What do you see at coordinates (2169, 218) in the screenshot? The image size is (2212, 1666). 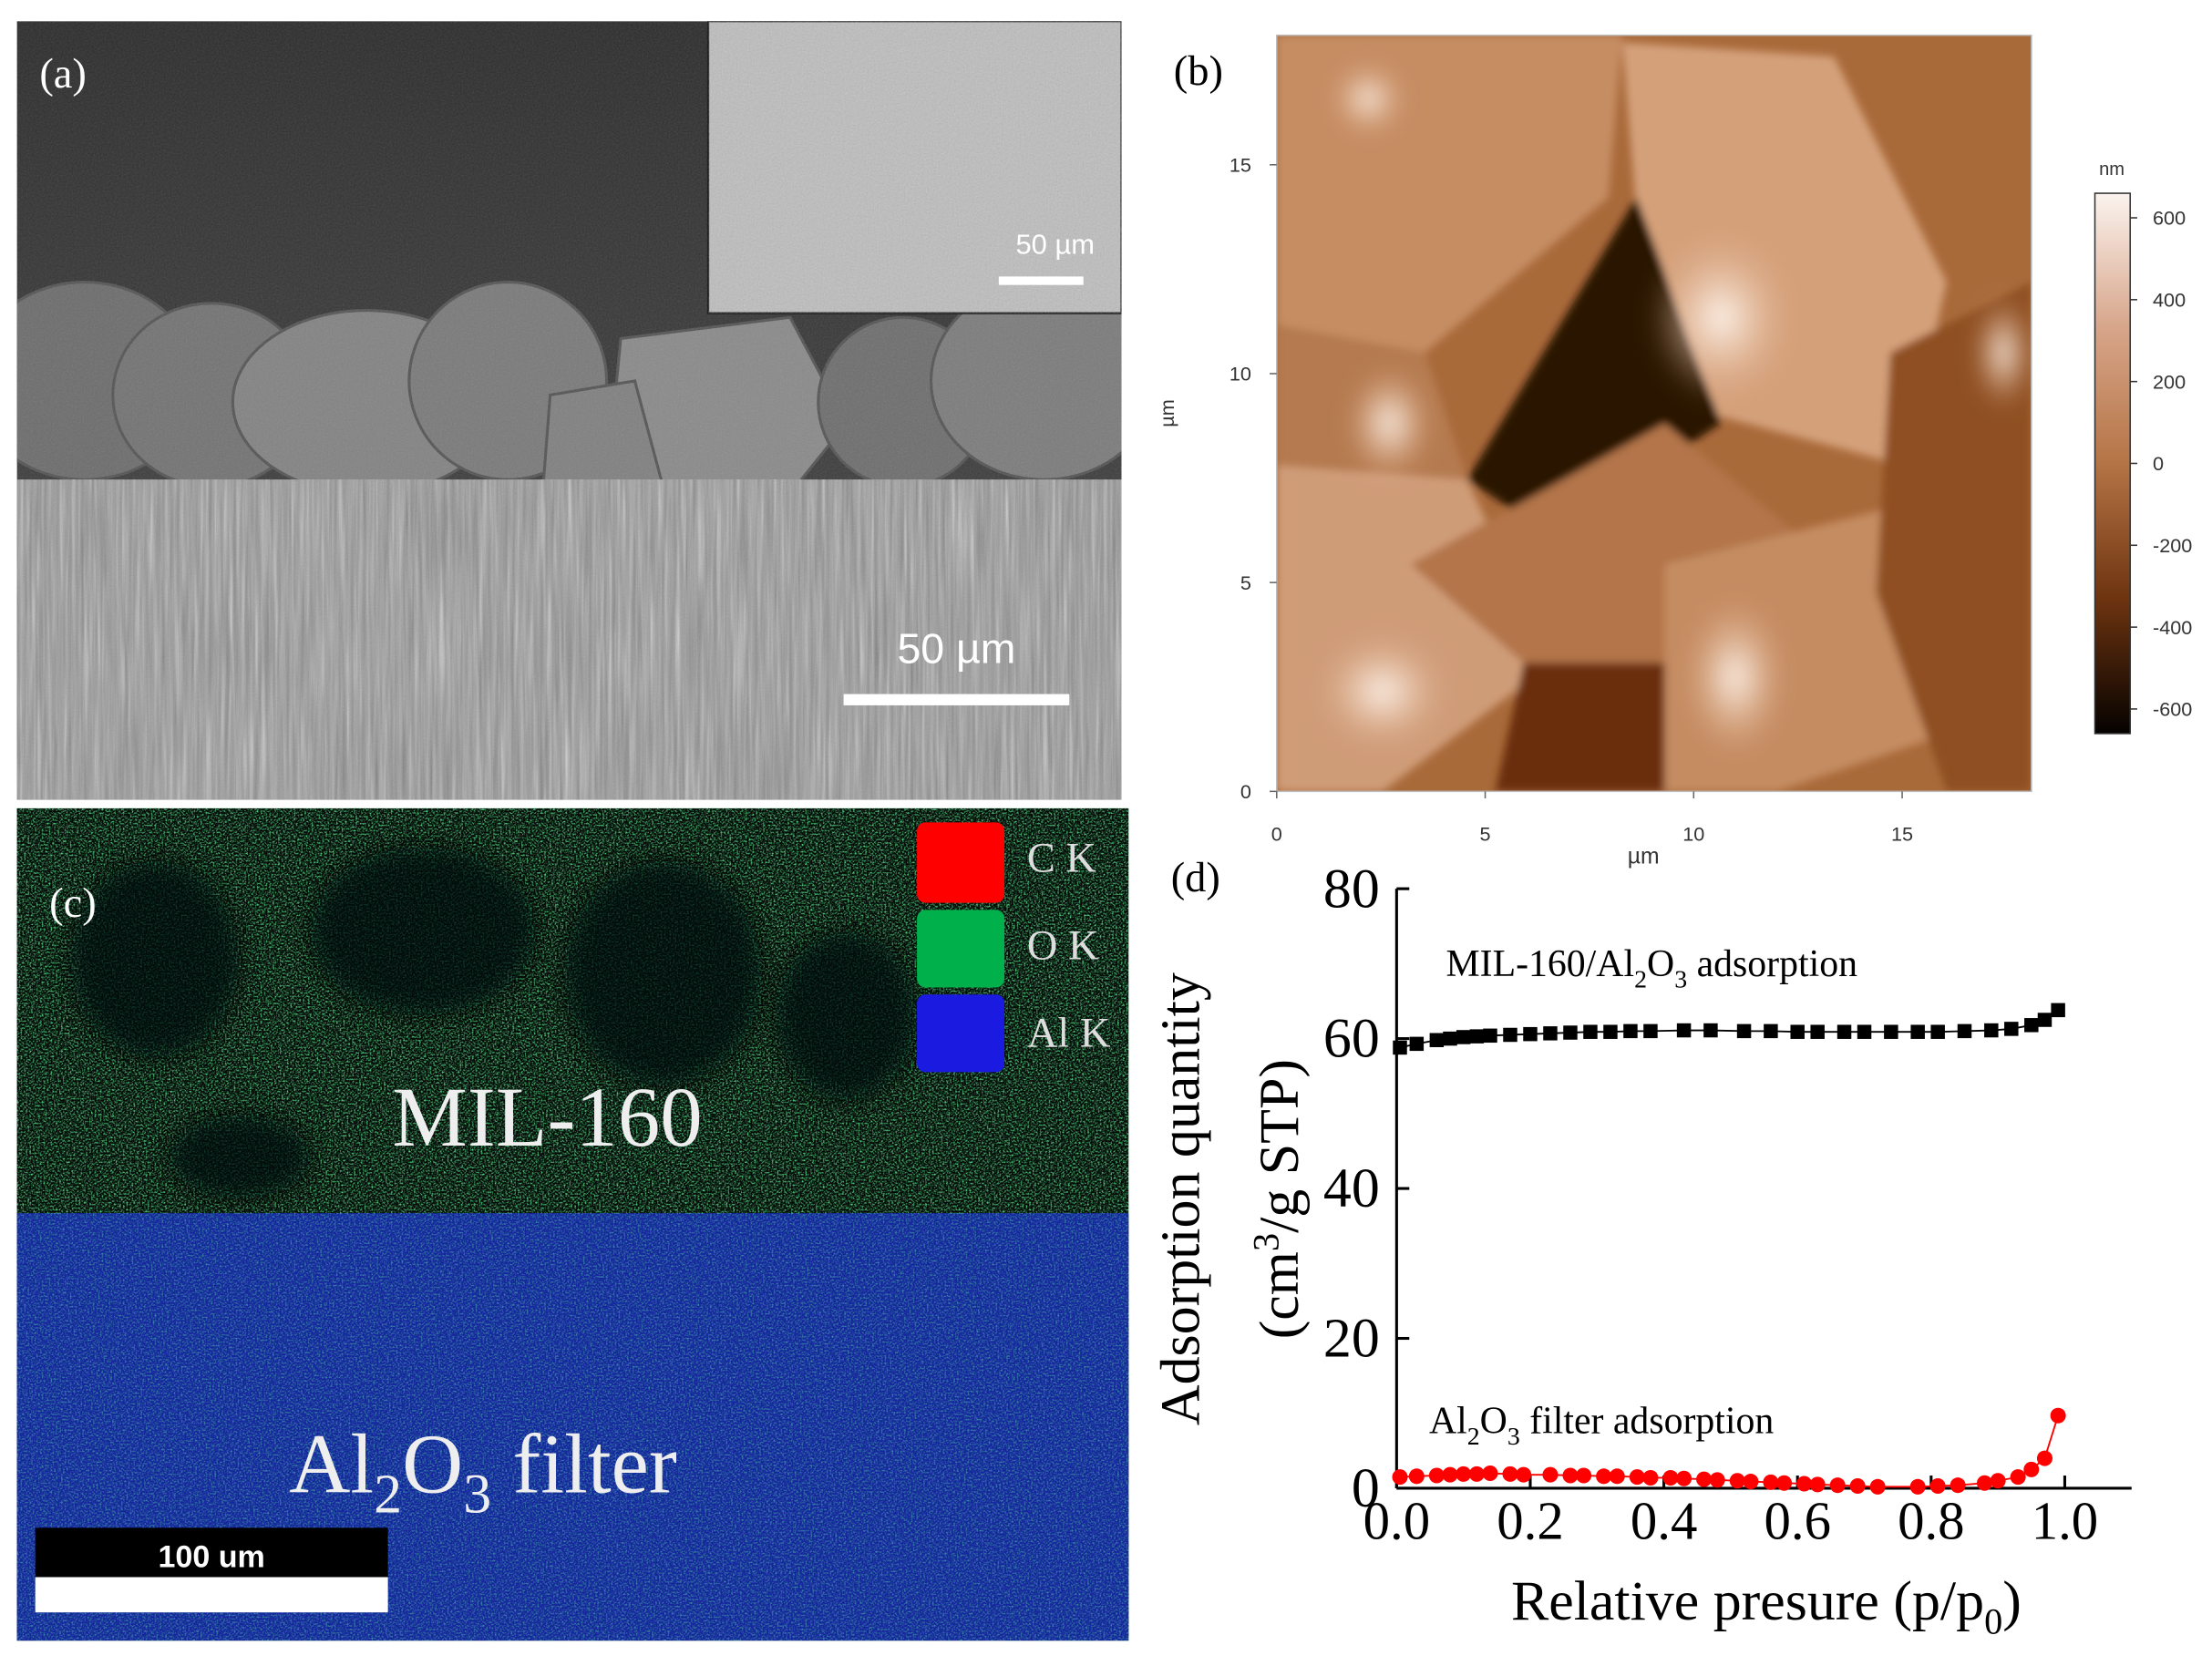 I see `colorbar-tick-label: 600` at bounding box center [2169, 218].